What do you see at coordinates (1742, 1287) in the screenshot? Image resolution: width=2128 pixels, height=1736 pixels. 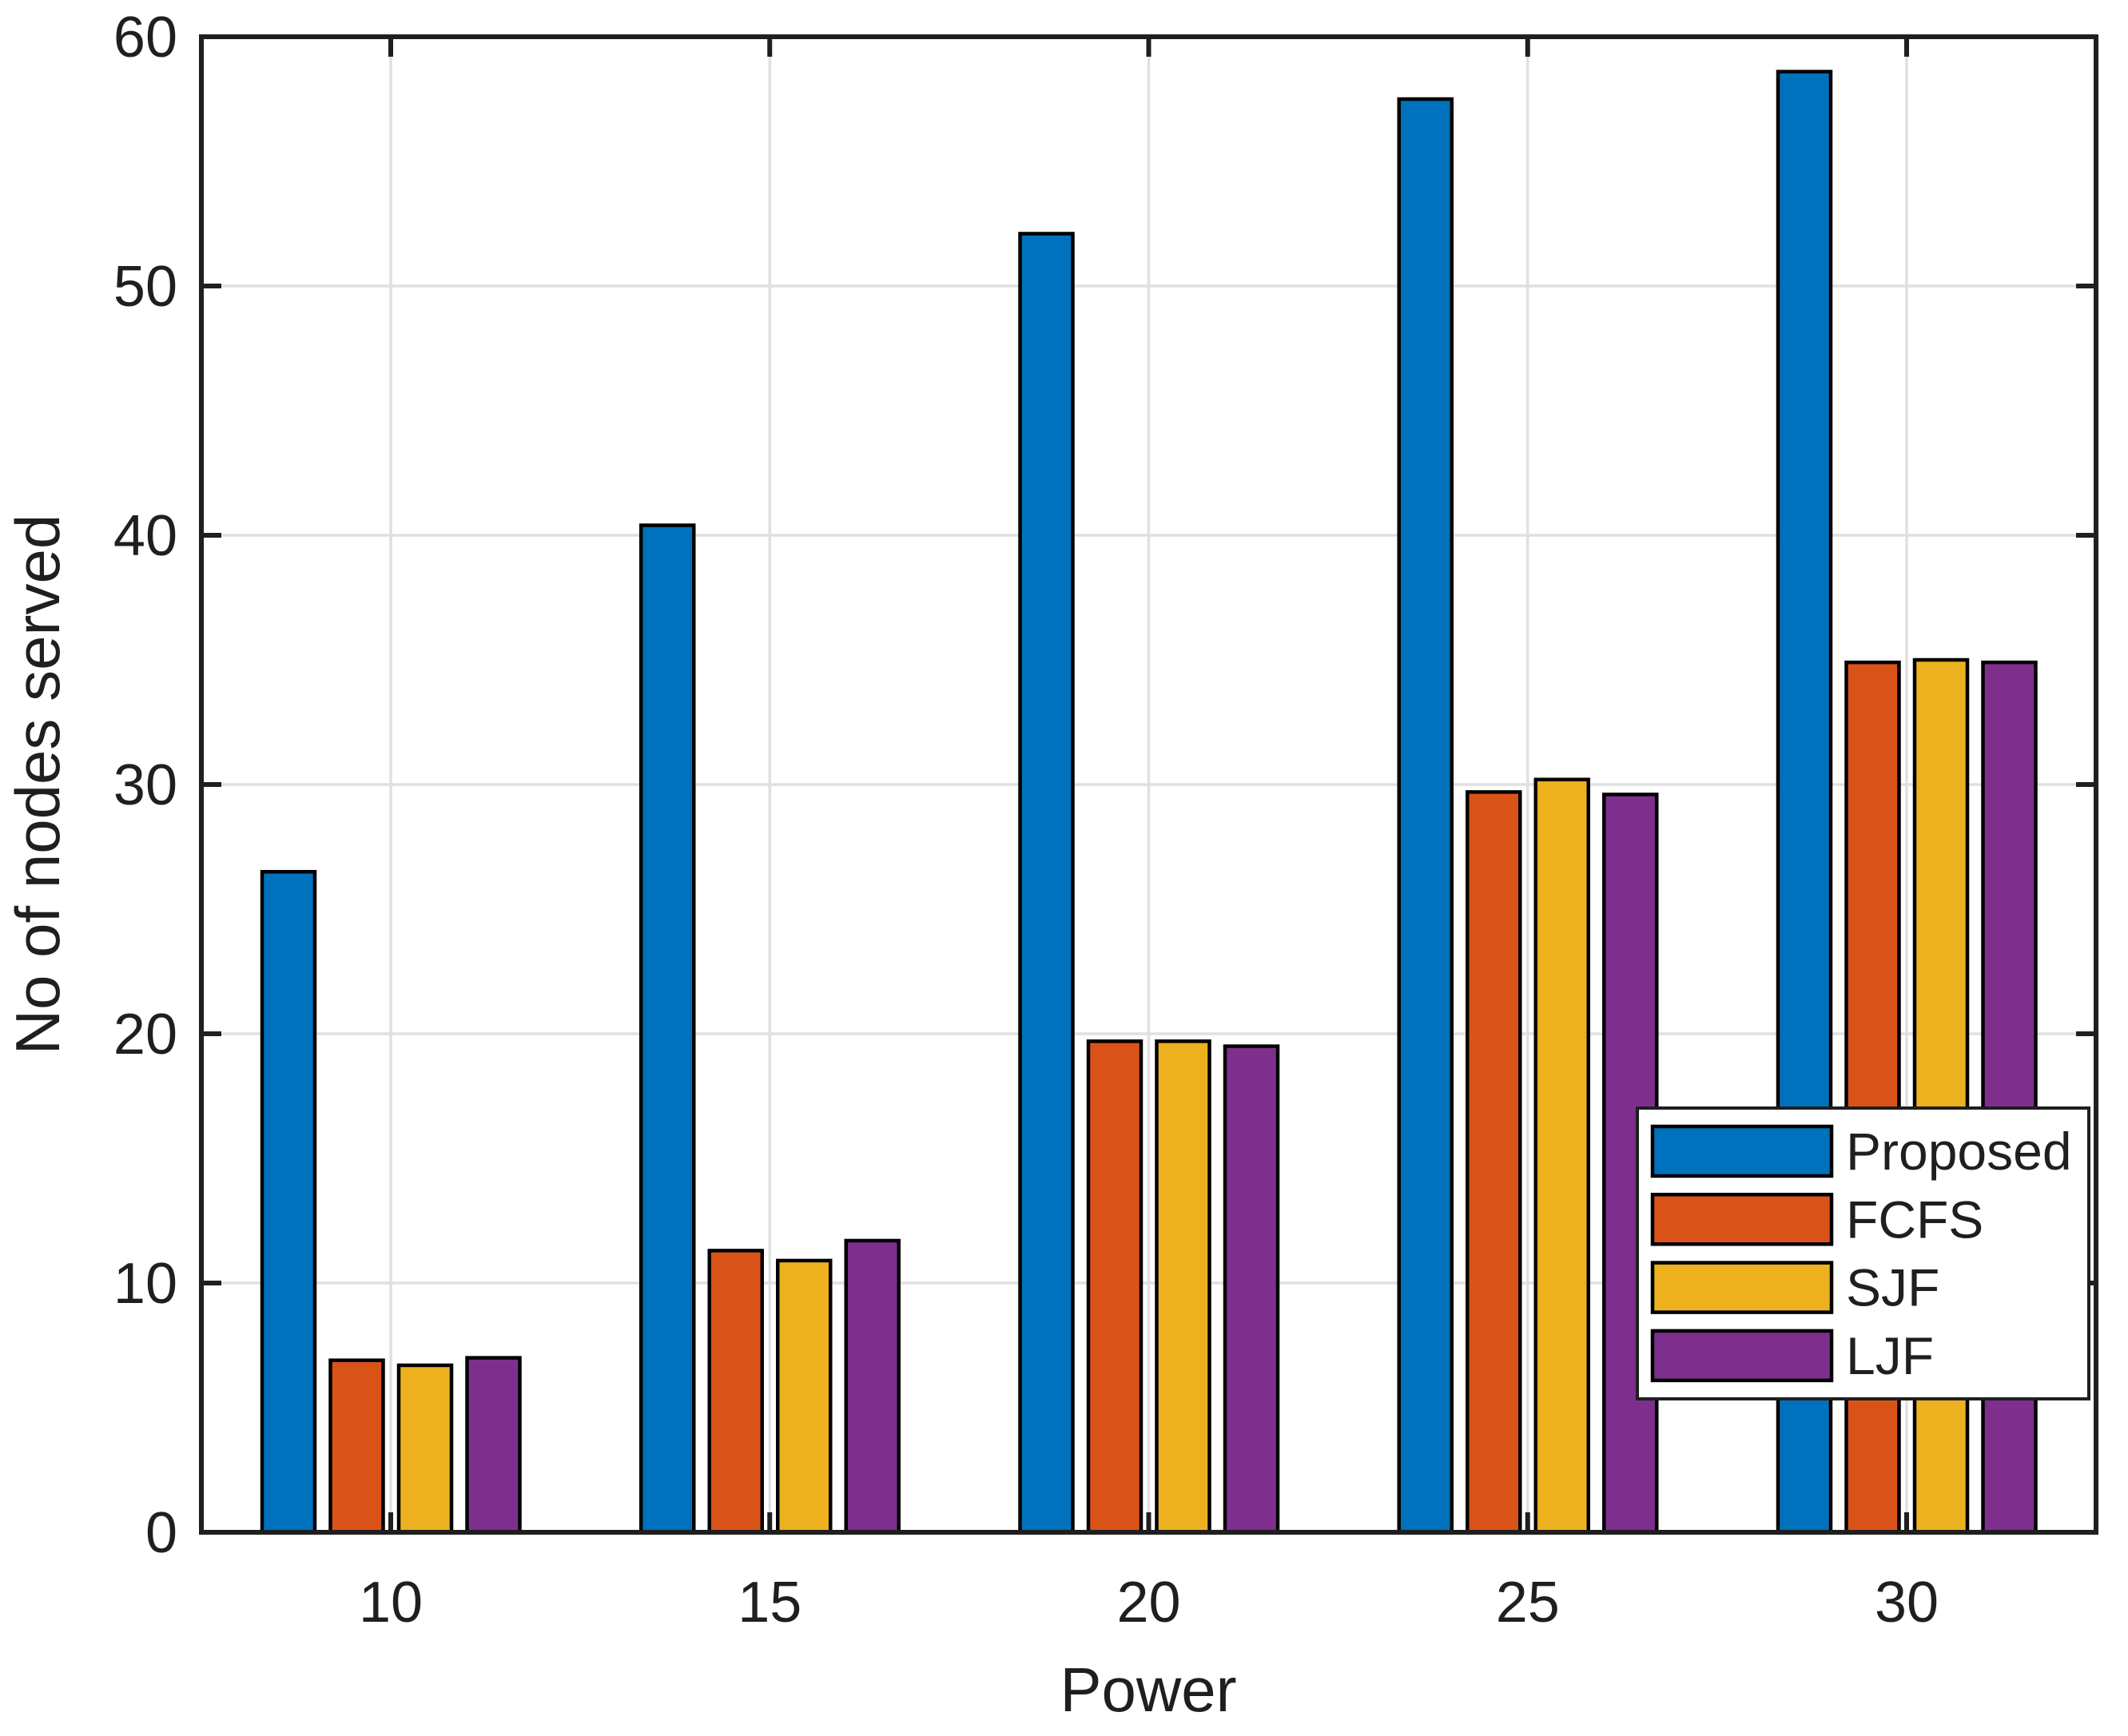 I see `legend-swatch-sjf` at bounding box center [1742, 1287].